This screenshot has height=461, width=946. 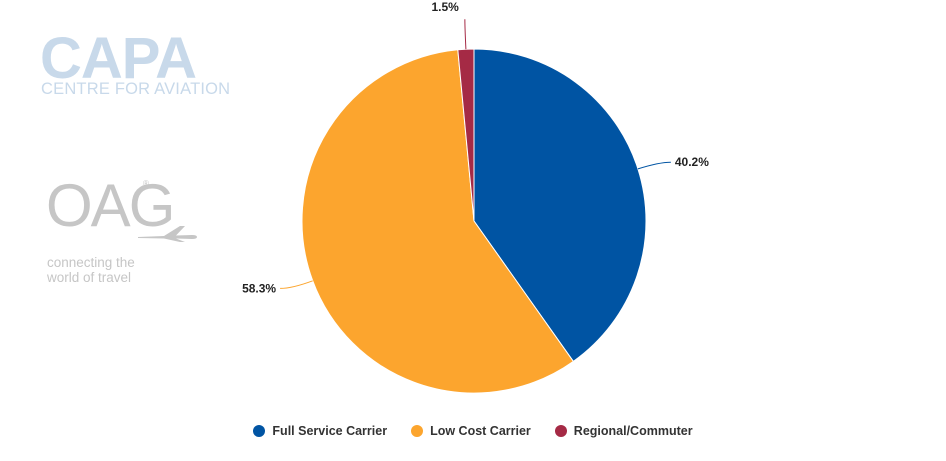 I want to click on legend-item: Regional/Commuter, so click(x=623, y=431).